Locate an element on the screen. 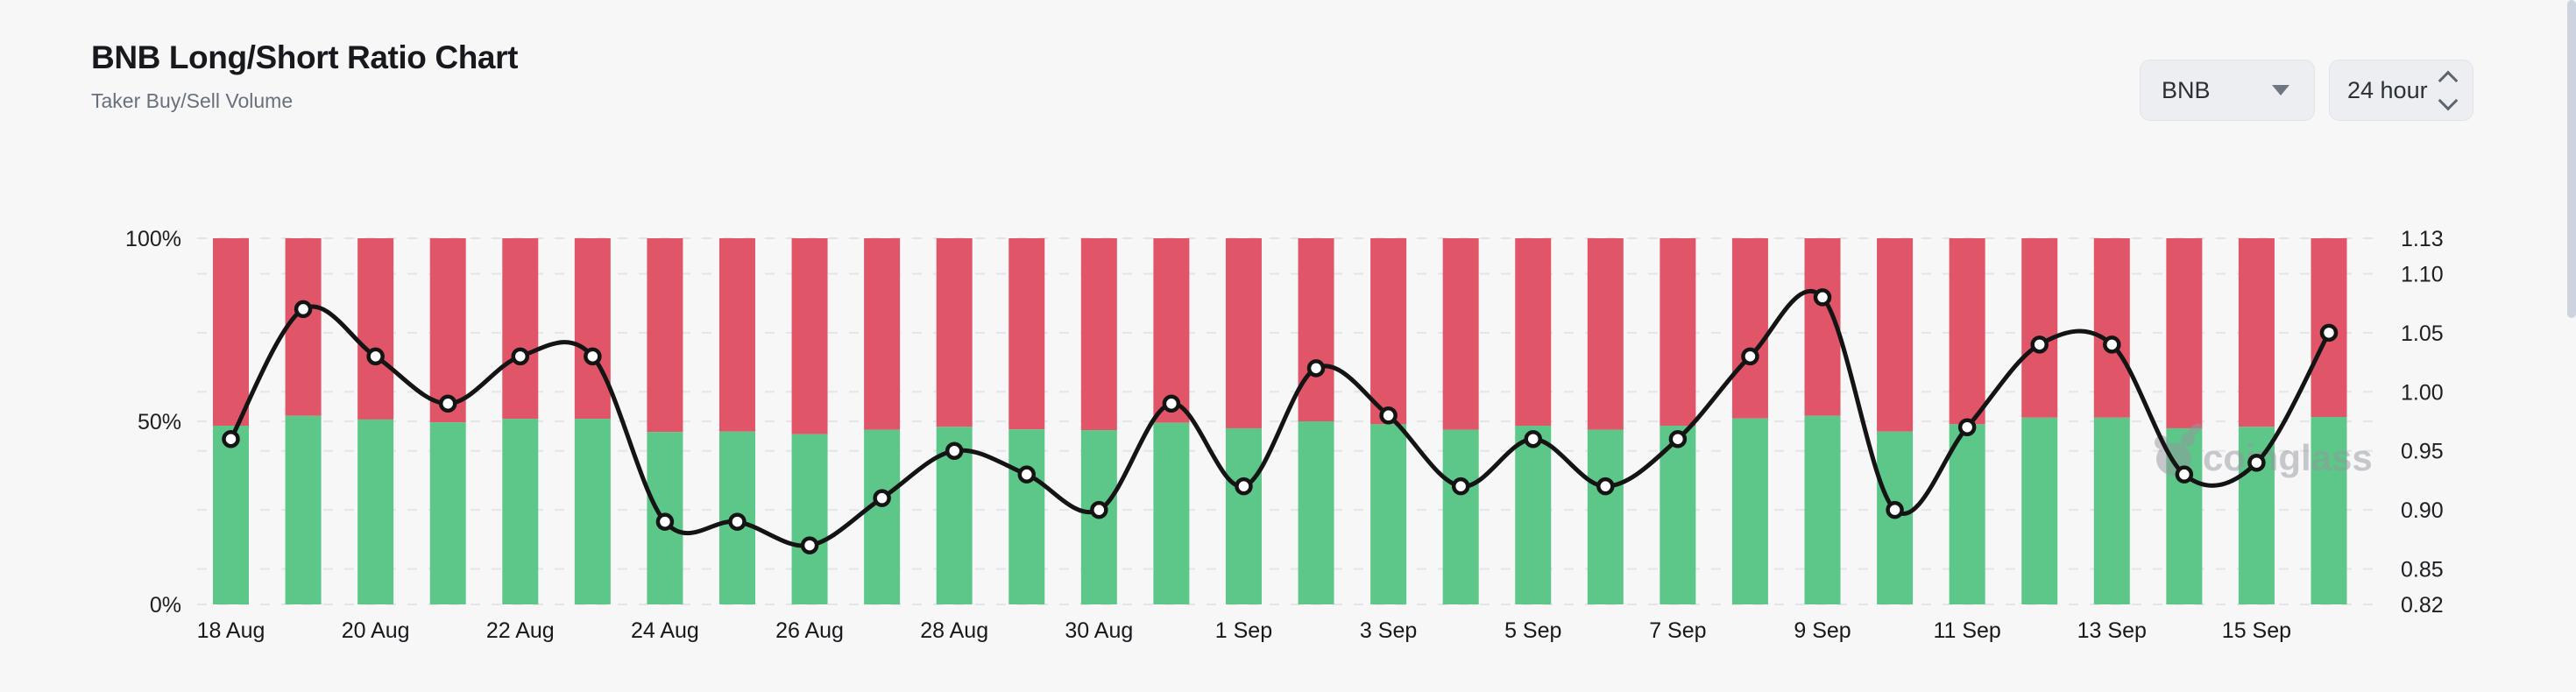 This screenshot has width=2576, height=692. y-tick-label-right: 0.82 is located at coordinates (2422, 605).